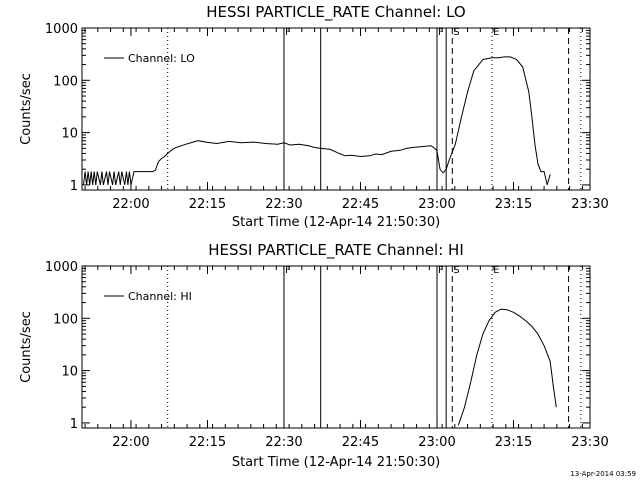 The image size is (640, 480). What do you see at coordinates (456, 270) in the screenshot?
I see `panel2-marker-label: S` at bounding box center [456, 270].